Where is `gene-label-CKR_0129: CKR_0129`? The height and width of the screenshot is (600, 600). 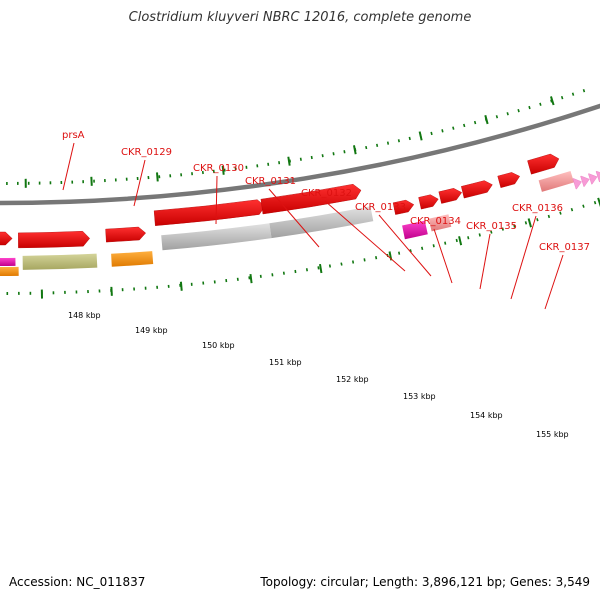
gene-label-CKR_0129: CKR_0129 is located at coordinates (146, 152).